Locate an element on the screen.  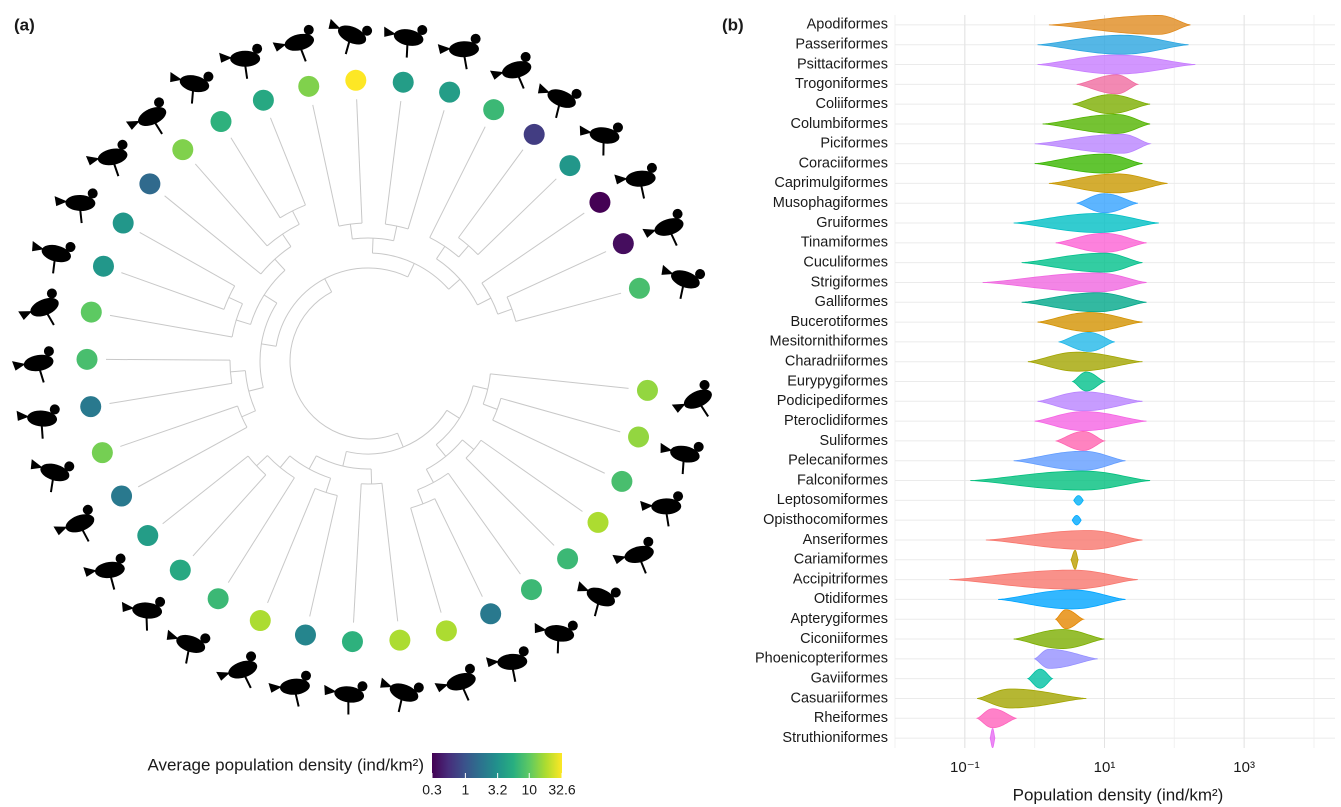
y-tick-label: Casuariiformes is located at coordinates (840, 698).